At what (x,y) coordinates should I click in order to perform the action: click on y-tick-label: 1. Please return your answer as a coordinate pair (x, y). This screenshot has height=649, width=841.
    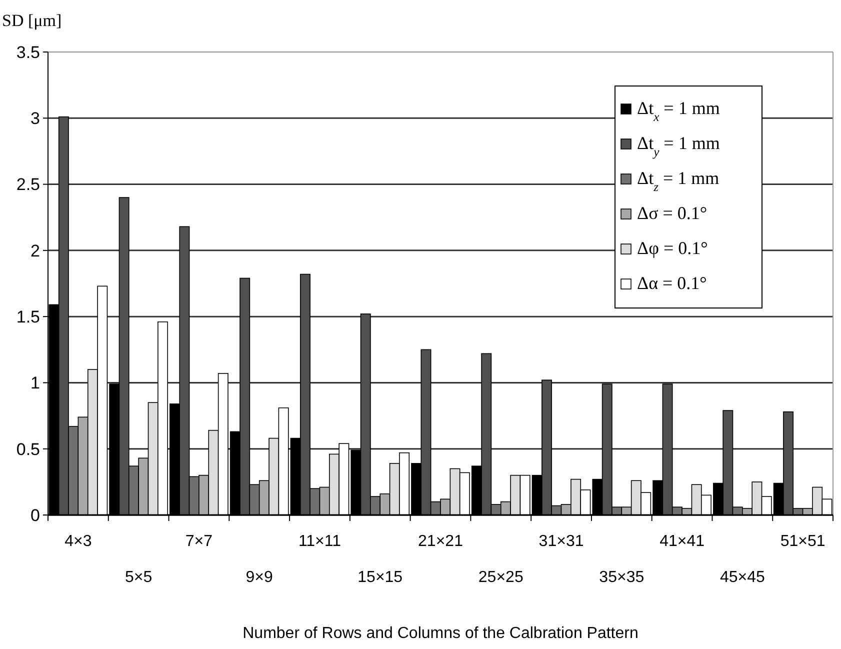
    Looking at the image, I should click on (35, 383).